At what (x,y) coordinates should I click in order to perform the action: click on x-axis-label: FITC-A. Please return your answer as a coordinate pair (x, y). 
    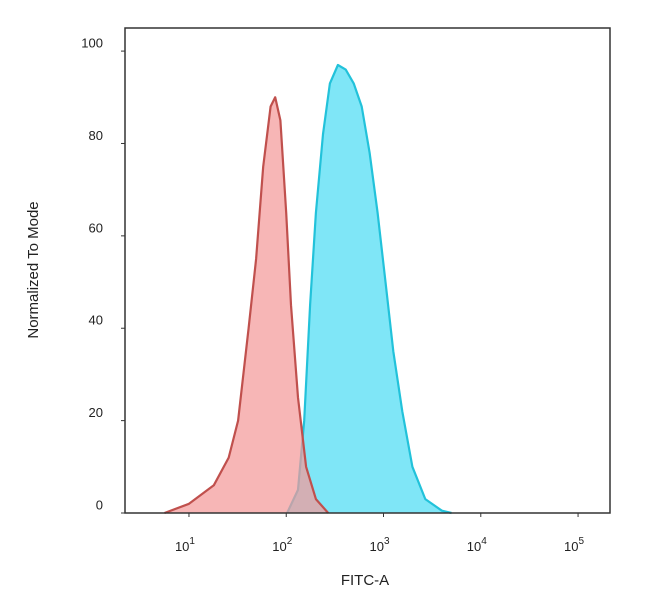
    Looking at the image, I should click on (365, 580).